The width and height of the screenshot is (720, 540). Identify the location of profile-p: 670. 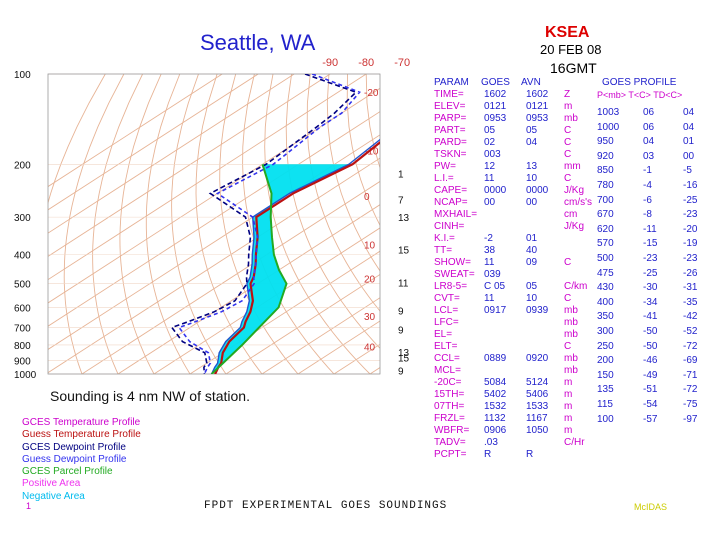
(605, 215).